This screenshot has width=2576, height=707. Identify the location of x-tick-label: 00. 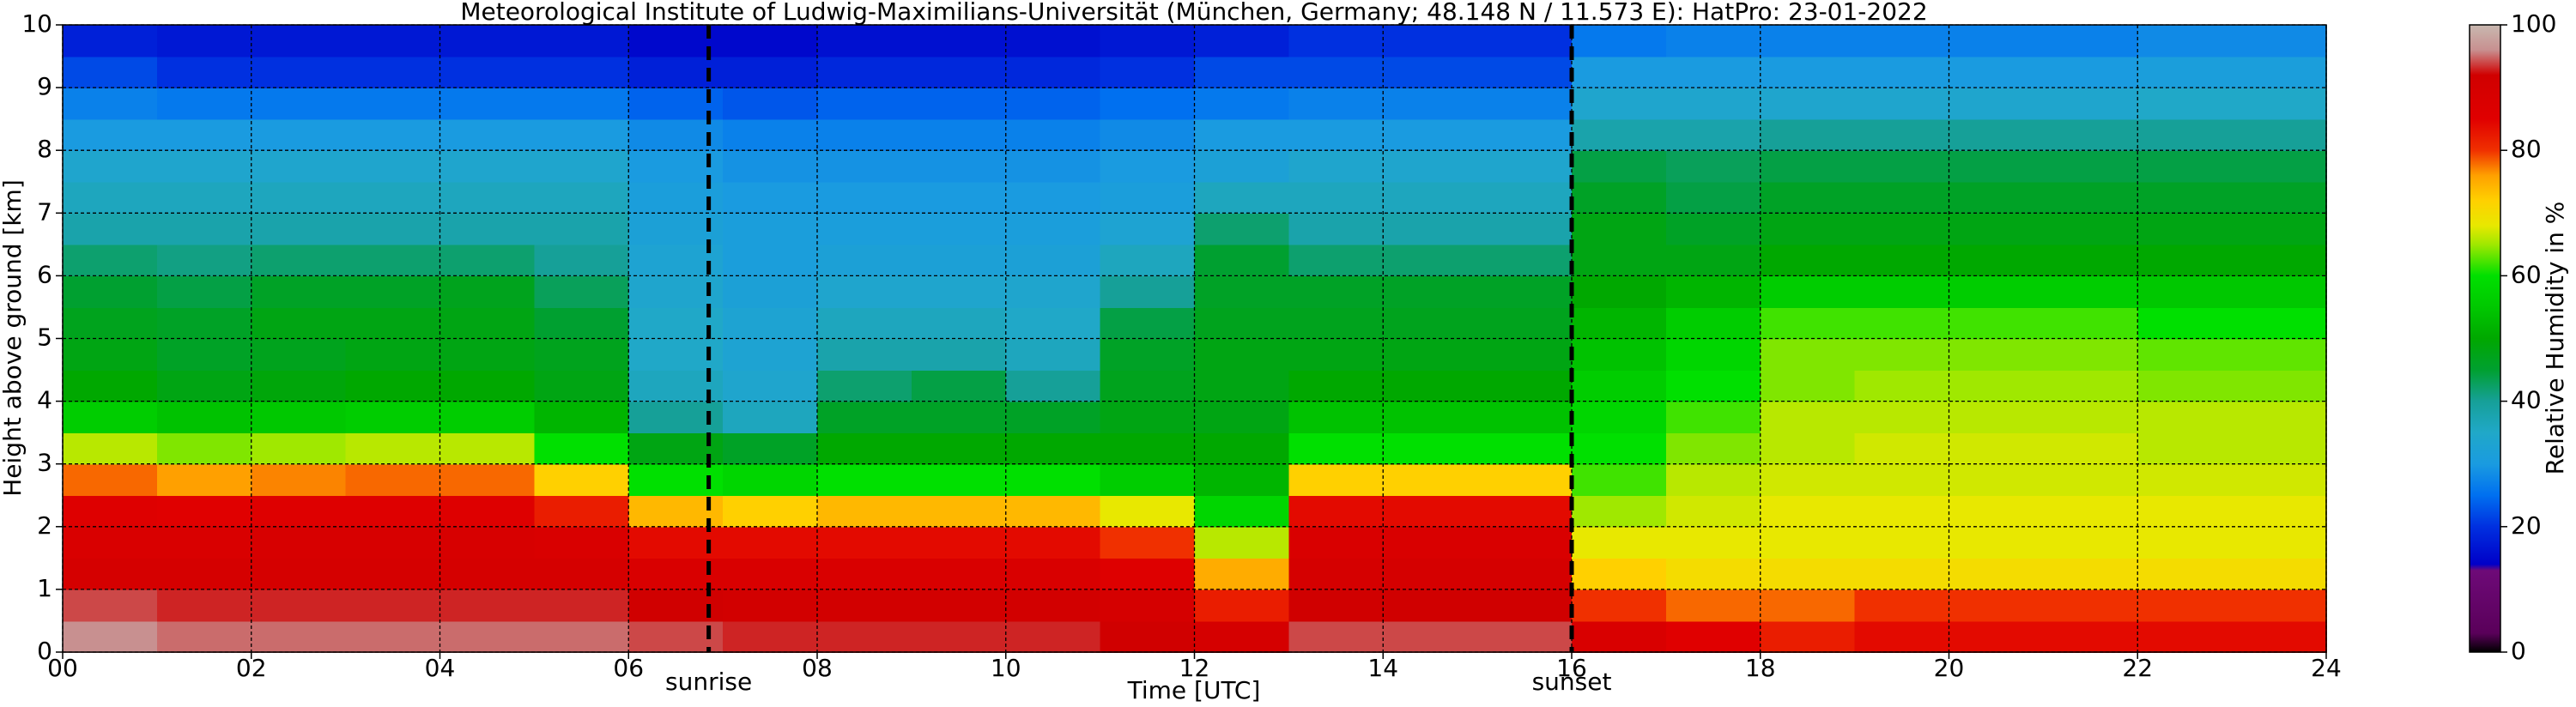
(62, 668).